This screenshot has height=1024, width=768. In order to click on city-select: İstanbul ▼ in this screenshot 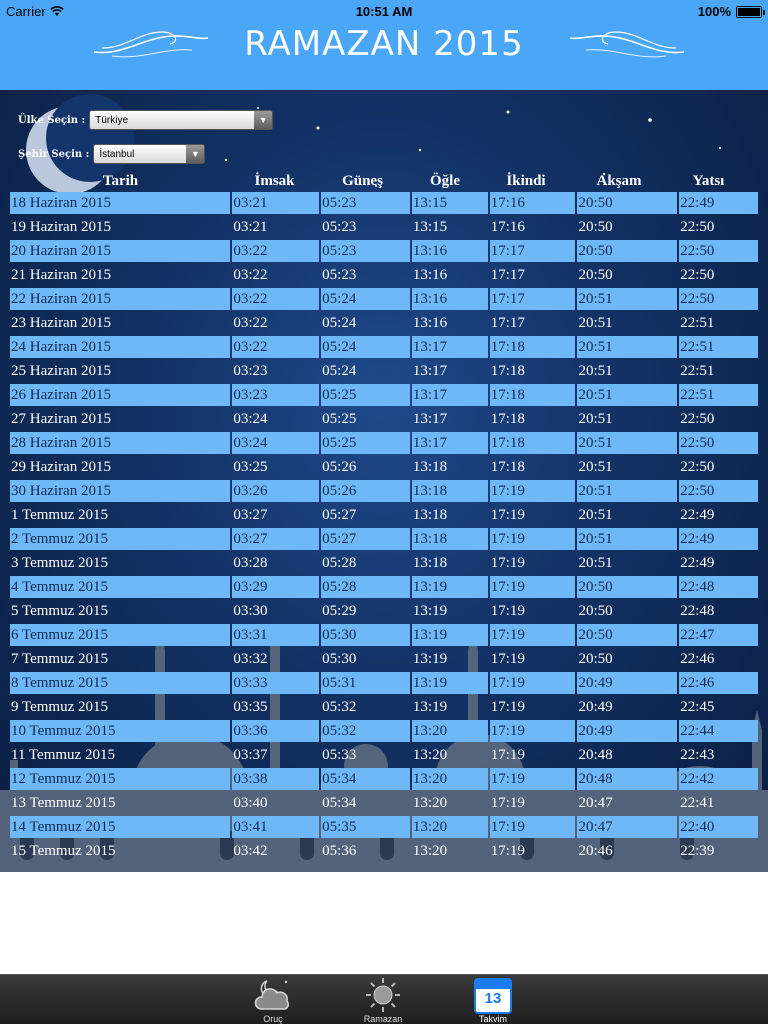, I will do `click(149, 154)`.